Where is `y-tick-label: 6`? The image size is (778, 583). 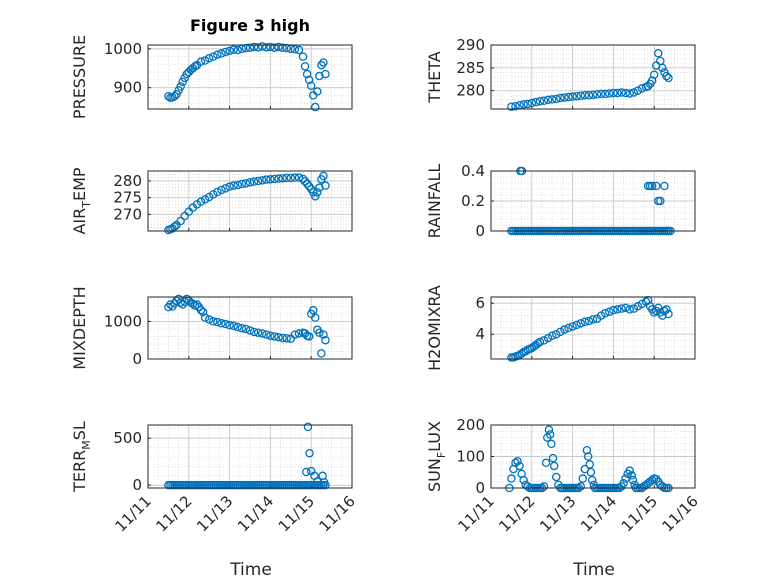
y-tick-label: 6 is located at coordinates (480, 303).